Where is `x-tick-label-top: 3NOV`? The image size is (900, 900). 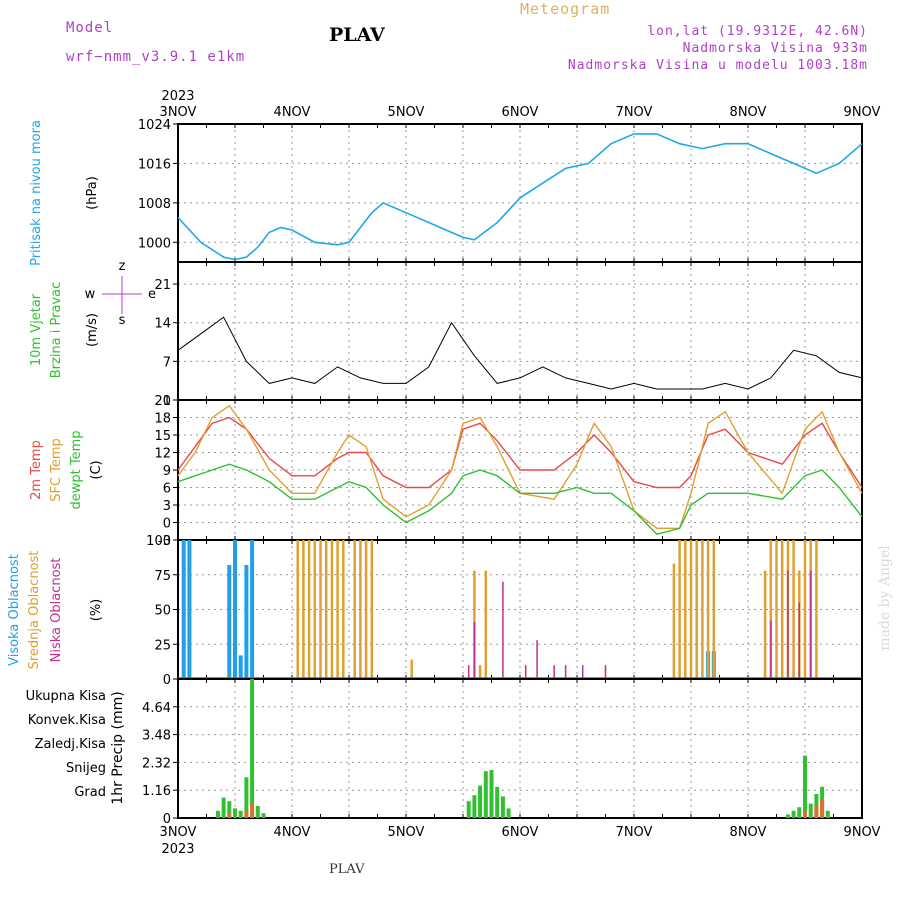 x-tick-label-top: 3NOV is located at coordinates (178, 112).